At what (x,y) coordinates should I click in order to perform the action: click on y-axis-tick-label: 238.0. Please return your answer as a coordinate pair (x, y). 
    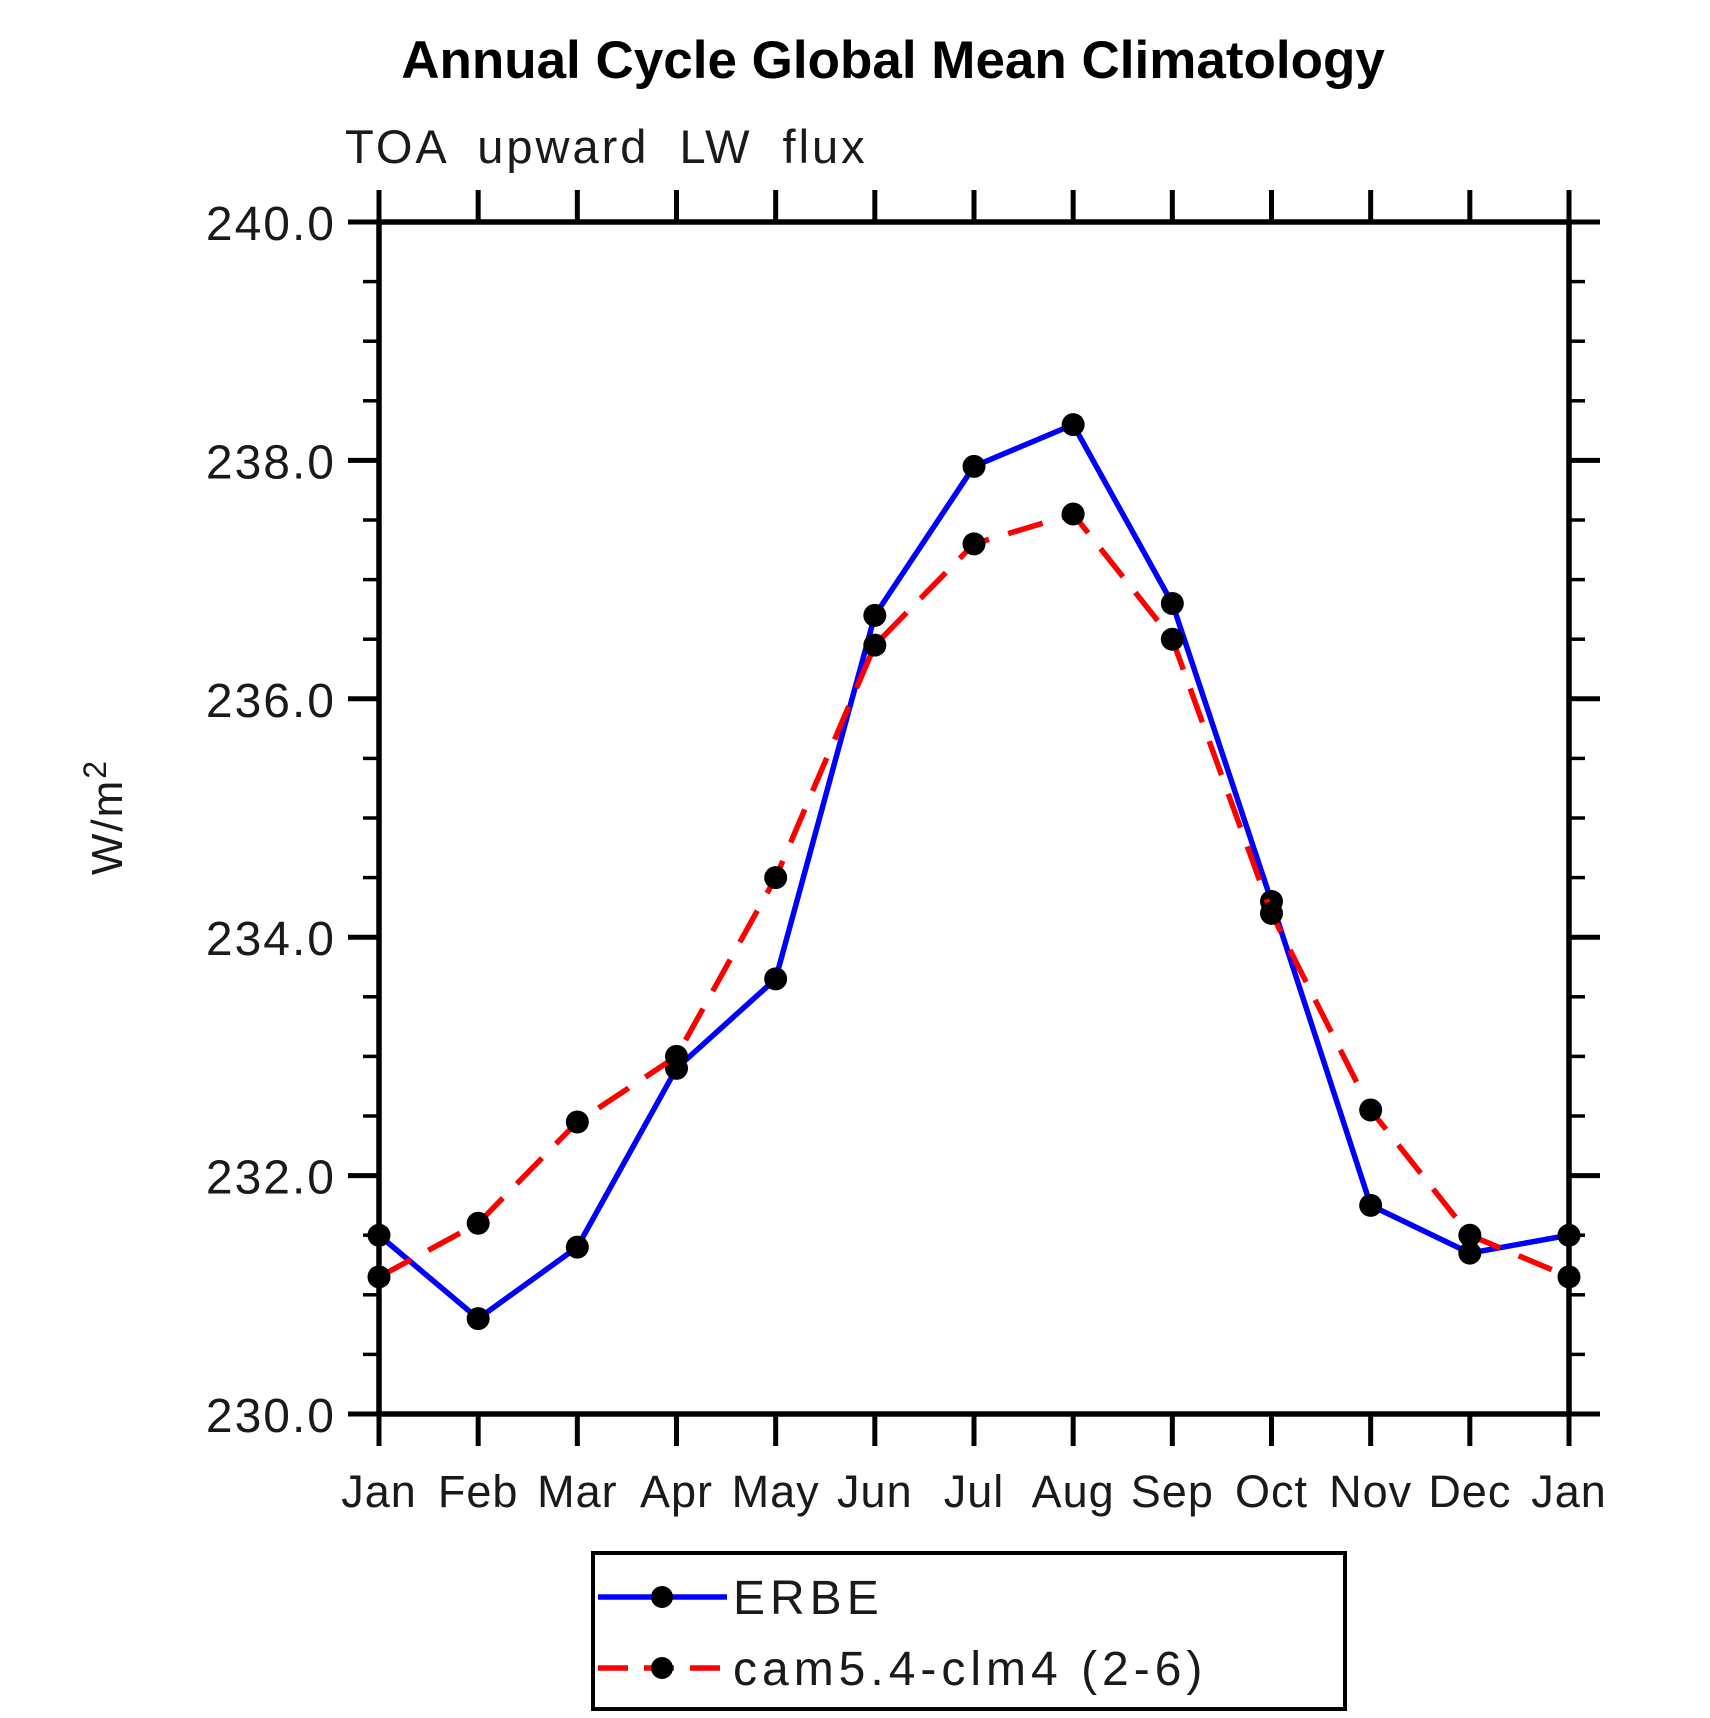
    Looking at the image, I should click on (271, 462).